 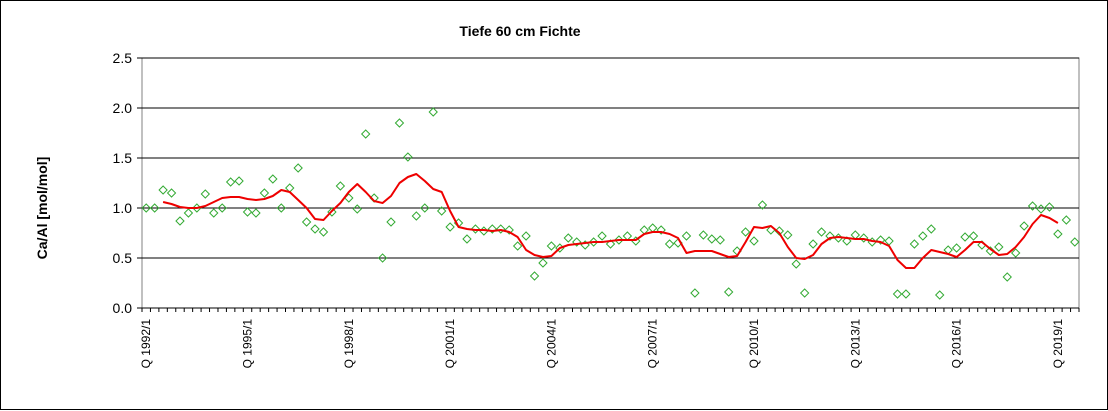 I want to click on y-tick-label: 0.5, so click(x=123, y=258).